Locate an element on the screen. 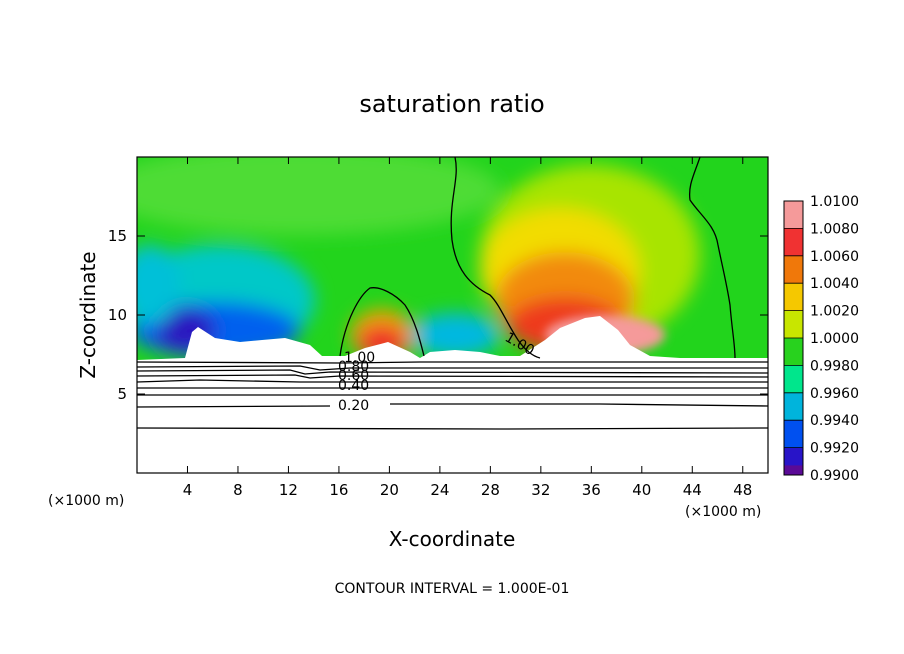  x-tick-label: 12 is located at coordinates (288, 490).